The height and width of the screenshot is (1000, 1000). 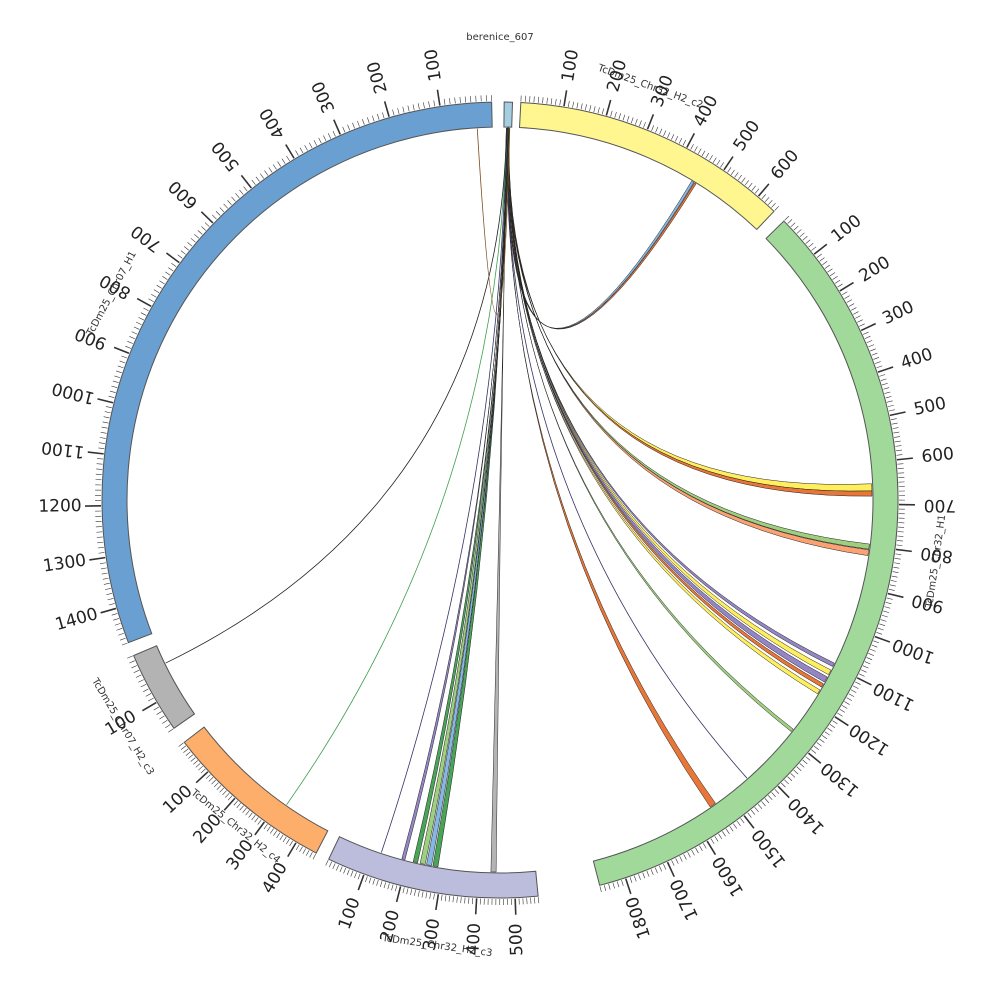 I want to click on tick-label: 300, so click(x=662, y=91).